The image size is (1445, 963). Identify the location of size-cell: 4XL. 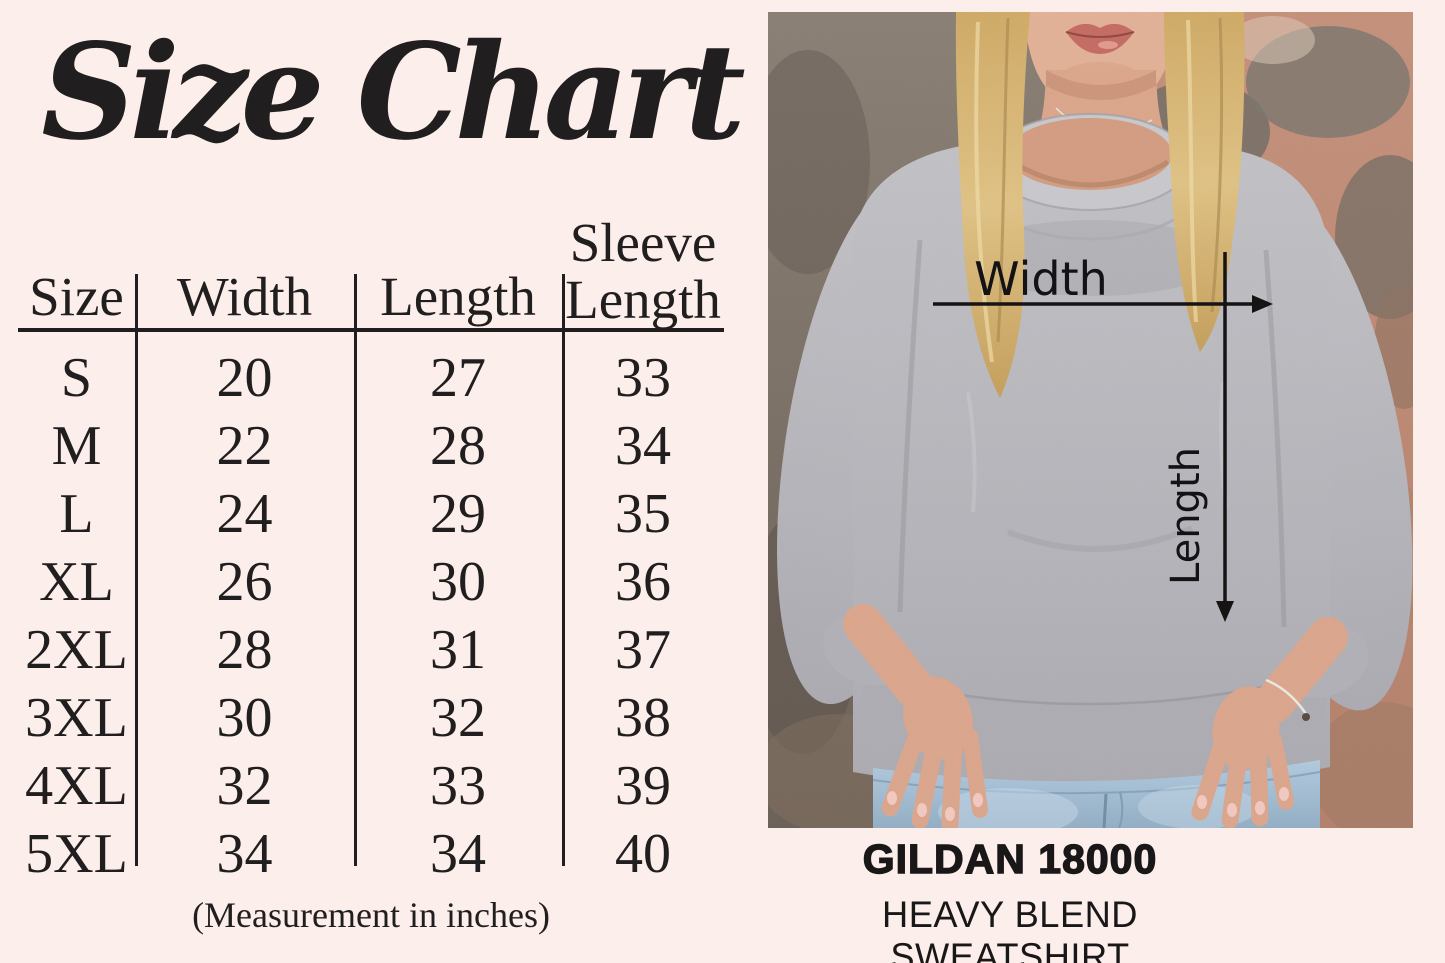
(76, 786).